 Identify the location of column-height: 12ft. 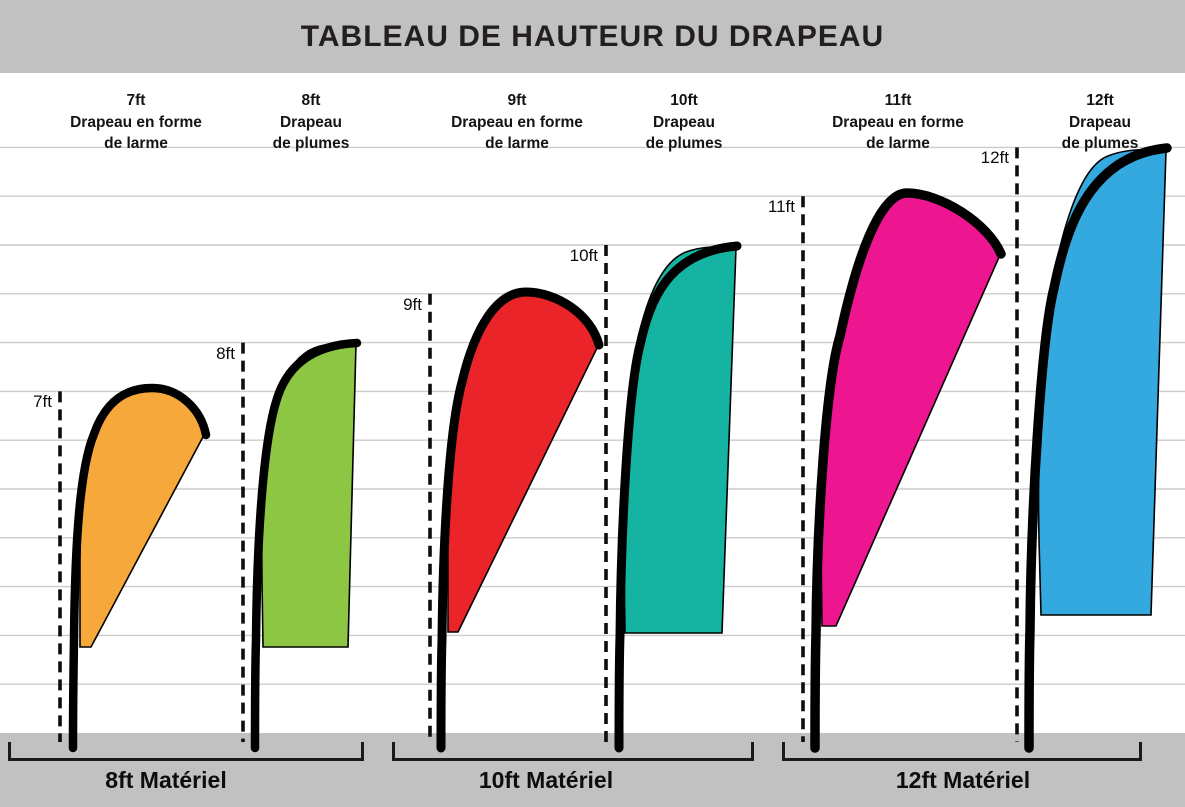
(1100, 100).